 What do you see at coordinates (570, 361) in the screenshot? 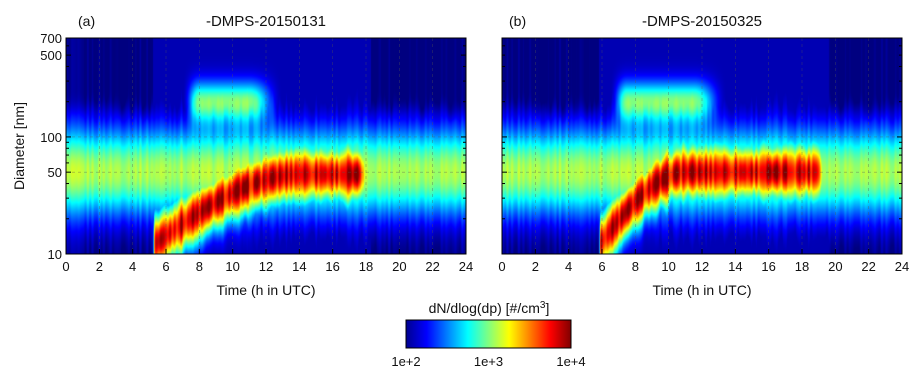
I see `colorbar-tick-label: 1e+4` at bounding box center [570, 361].